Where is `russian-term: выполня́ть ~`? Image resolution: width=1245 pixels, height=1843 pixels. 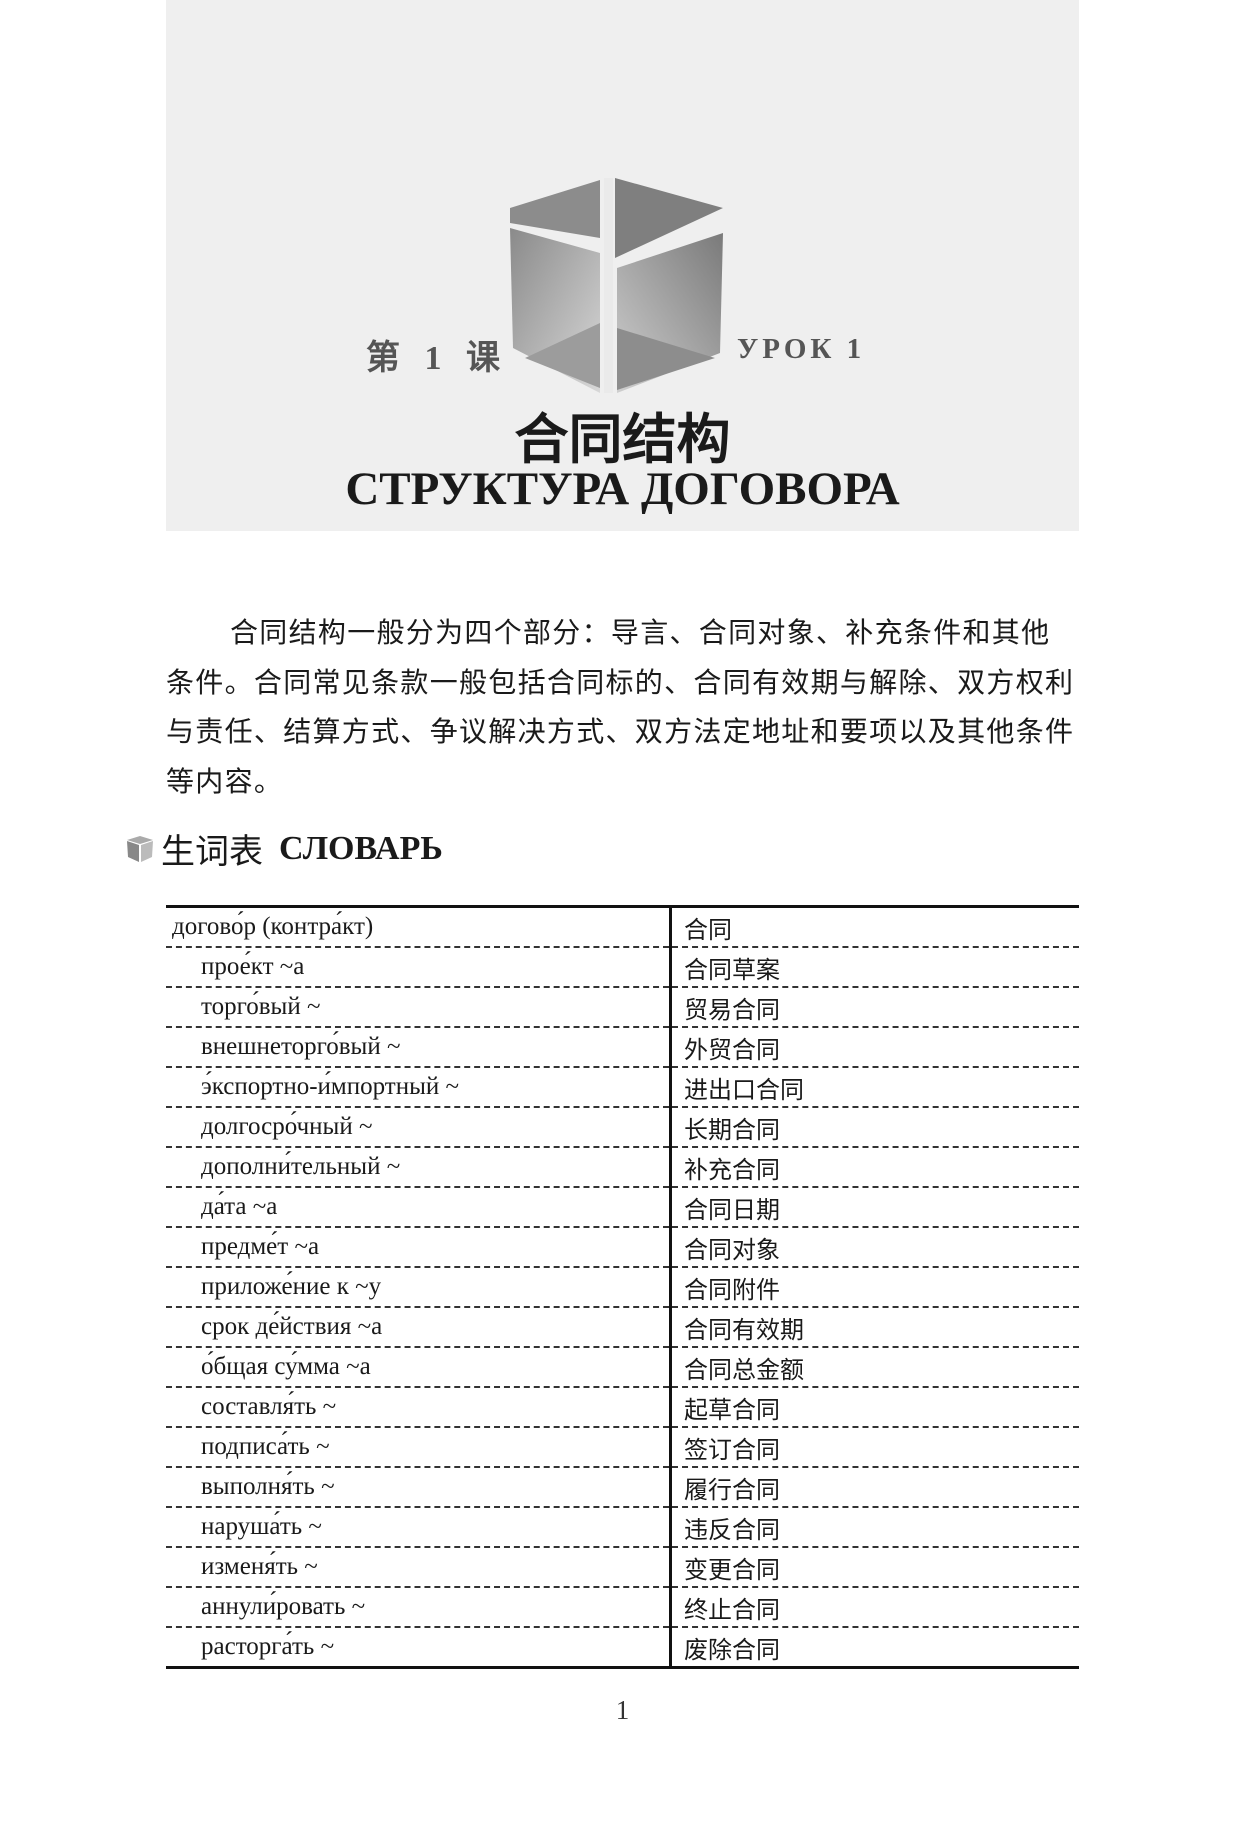
russian-term: выполня́ть ~ is located at coordinates (419, 1487).